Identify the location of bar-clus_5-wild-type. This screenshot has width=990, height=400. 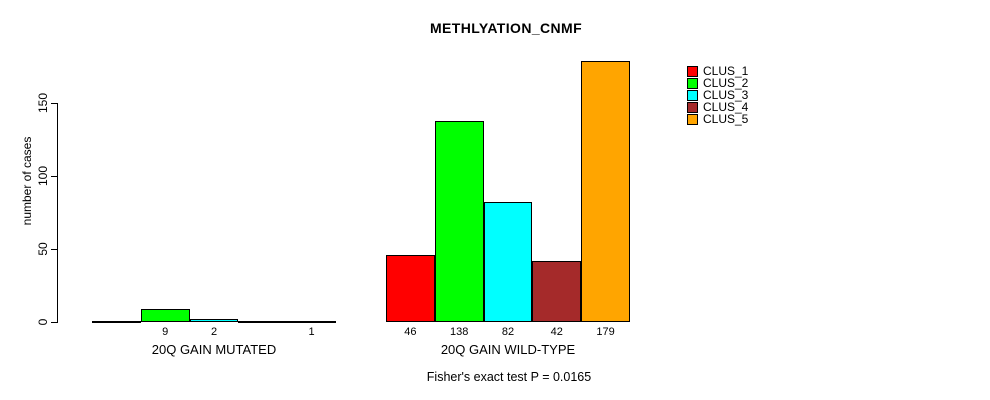
(605, 191).